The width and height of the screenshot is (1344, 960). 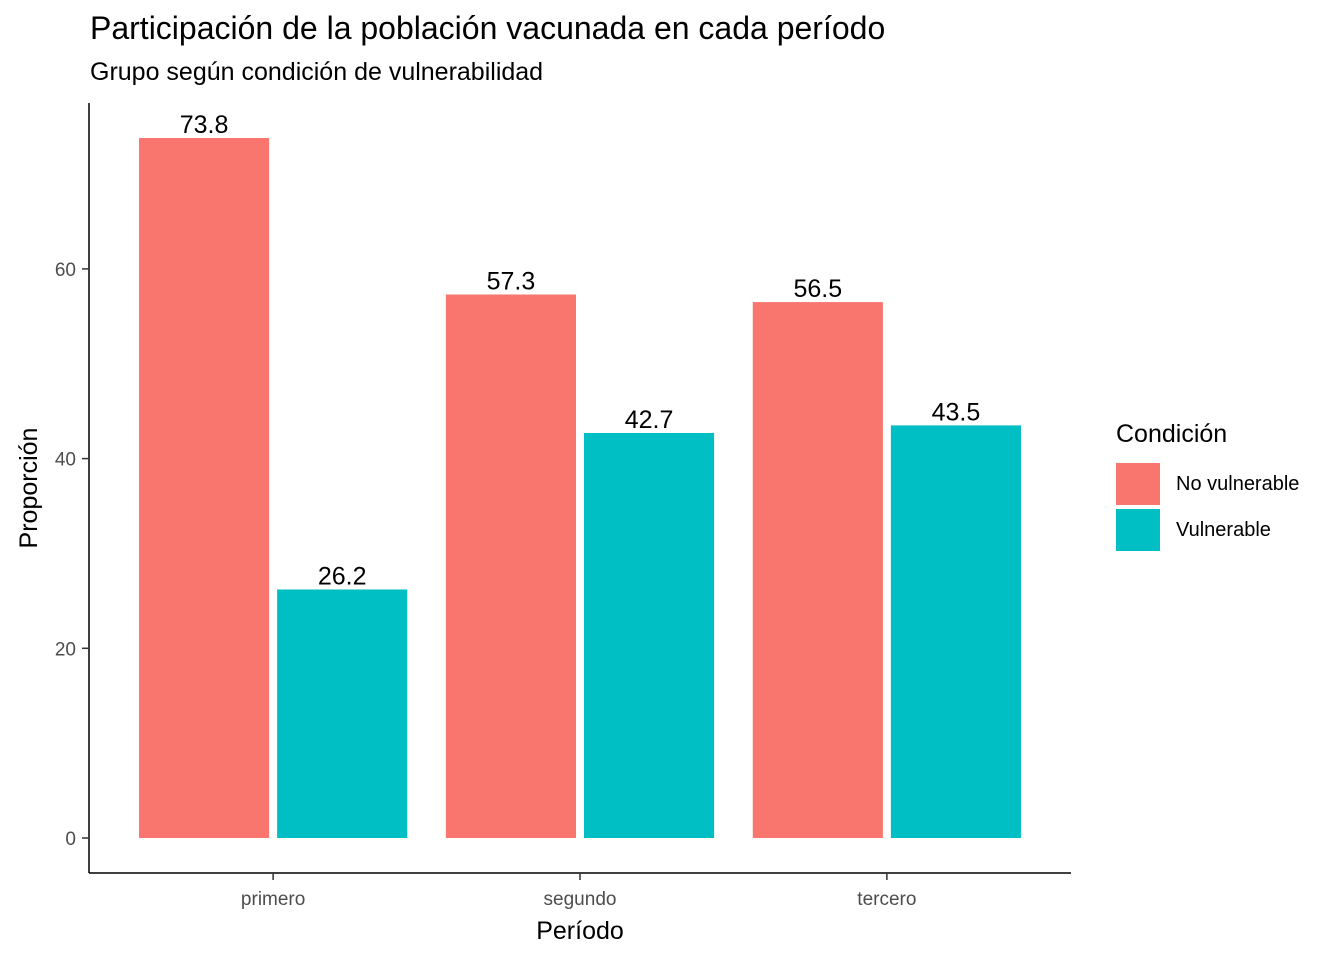 What do you see at coordinates (70, 839) in the screenshot?
I see `y-tick-label: 0` at bounding box center [70, 839].